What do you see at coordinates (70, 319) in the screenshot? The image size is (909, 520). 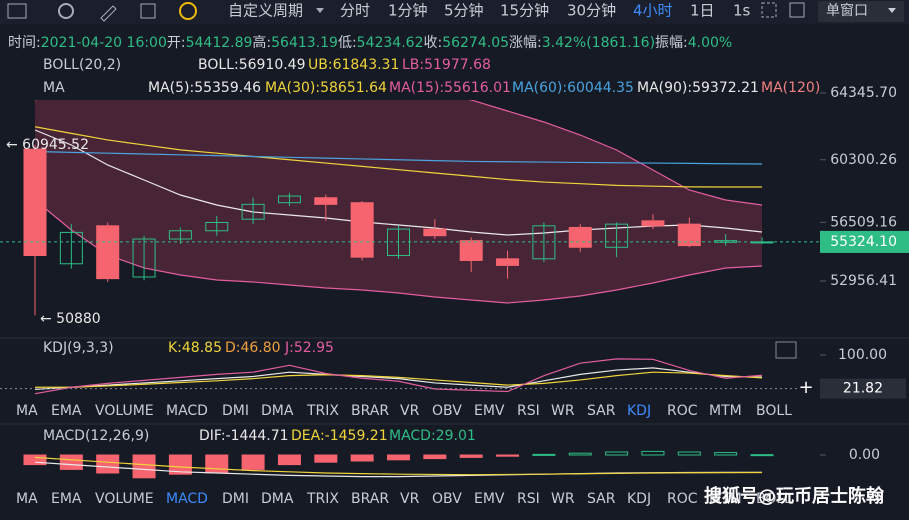 I see `min-annotation: ← 50880` at bounding box center [70, 319].